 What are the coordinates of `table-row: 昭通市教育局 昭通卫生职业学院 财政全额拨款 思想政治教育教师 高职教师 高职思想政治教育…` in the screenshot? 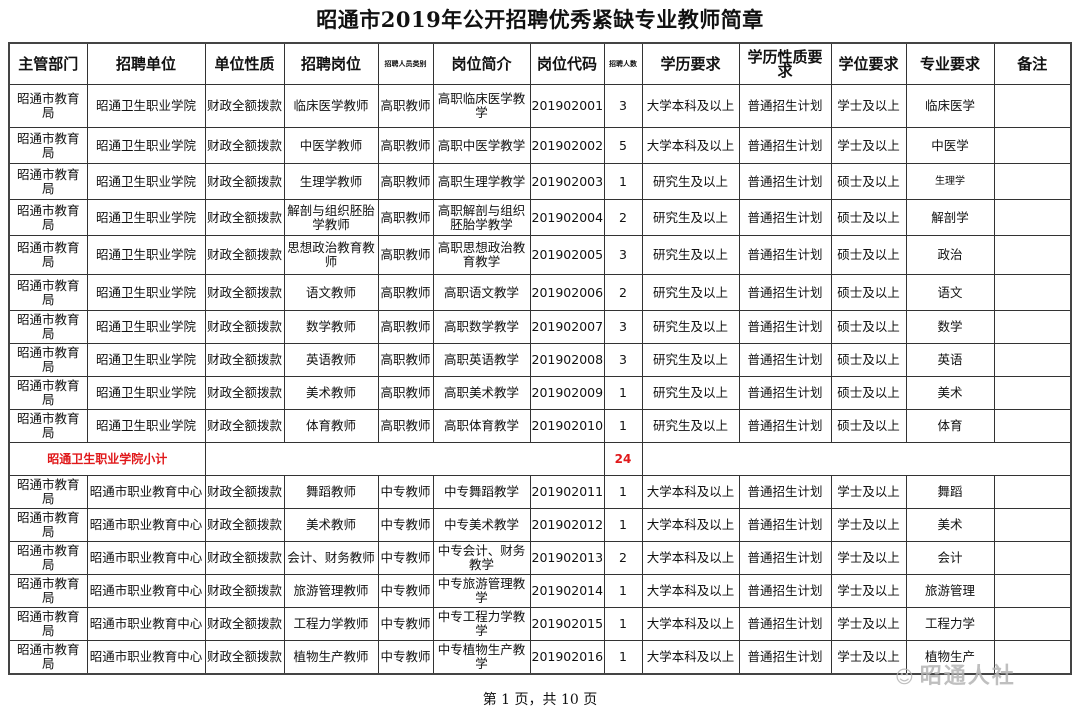 It's located at (540, 255).